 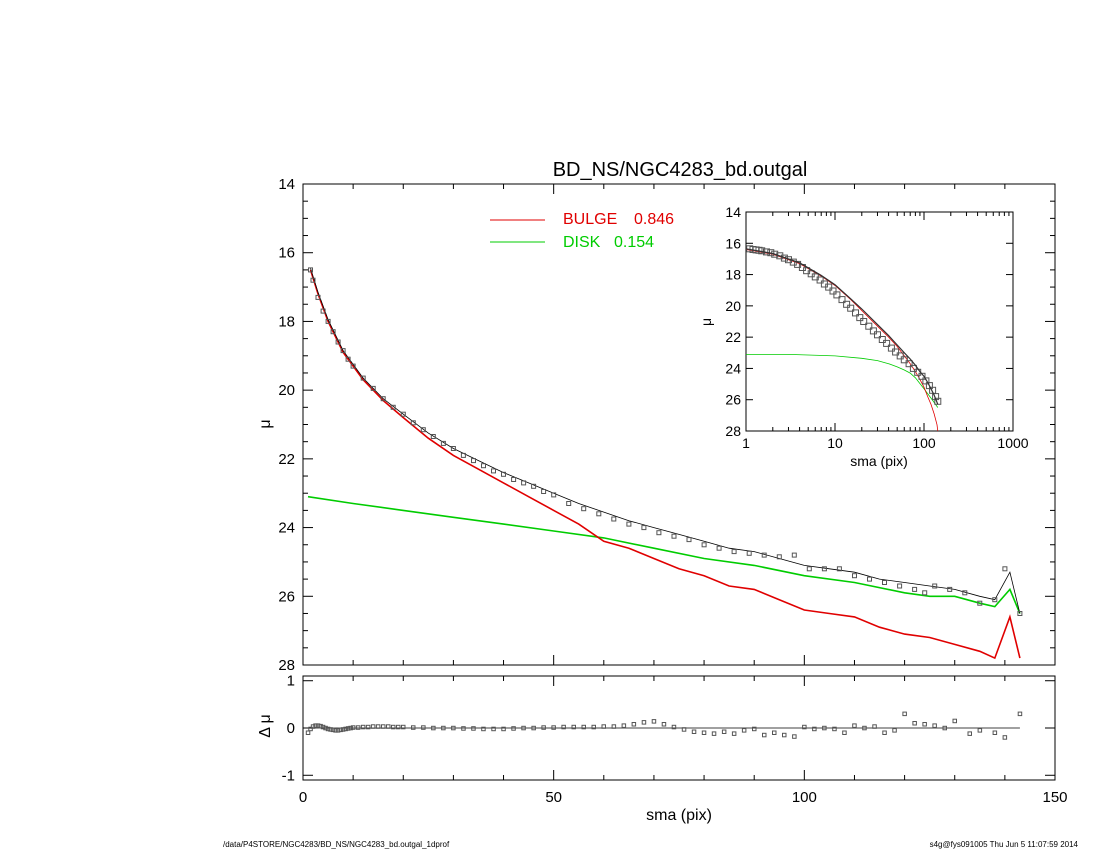 I want to click on residual-y-tick-label: 1, so click(x=291, y=681).